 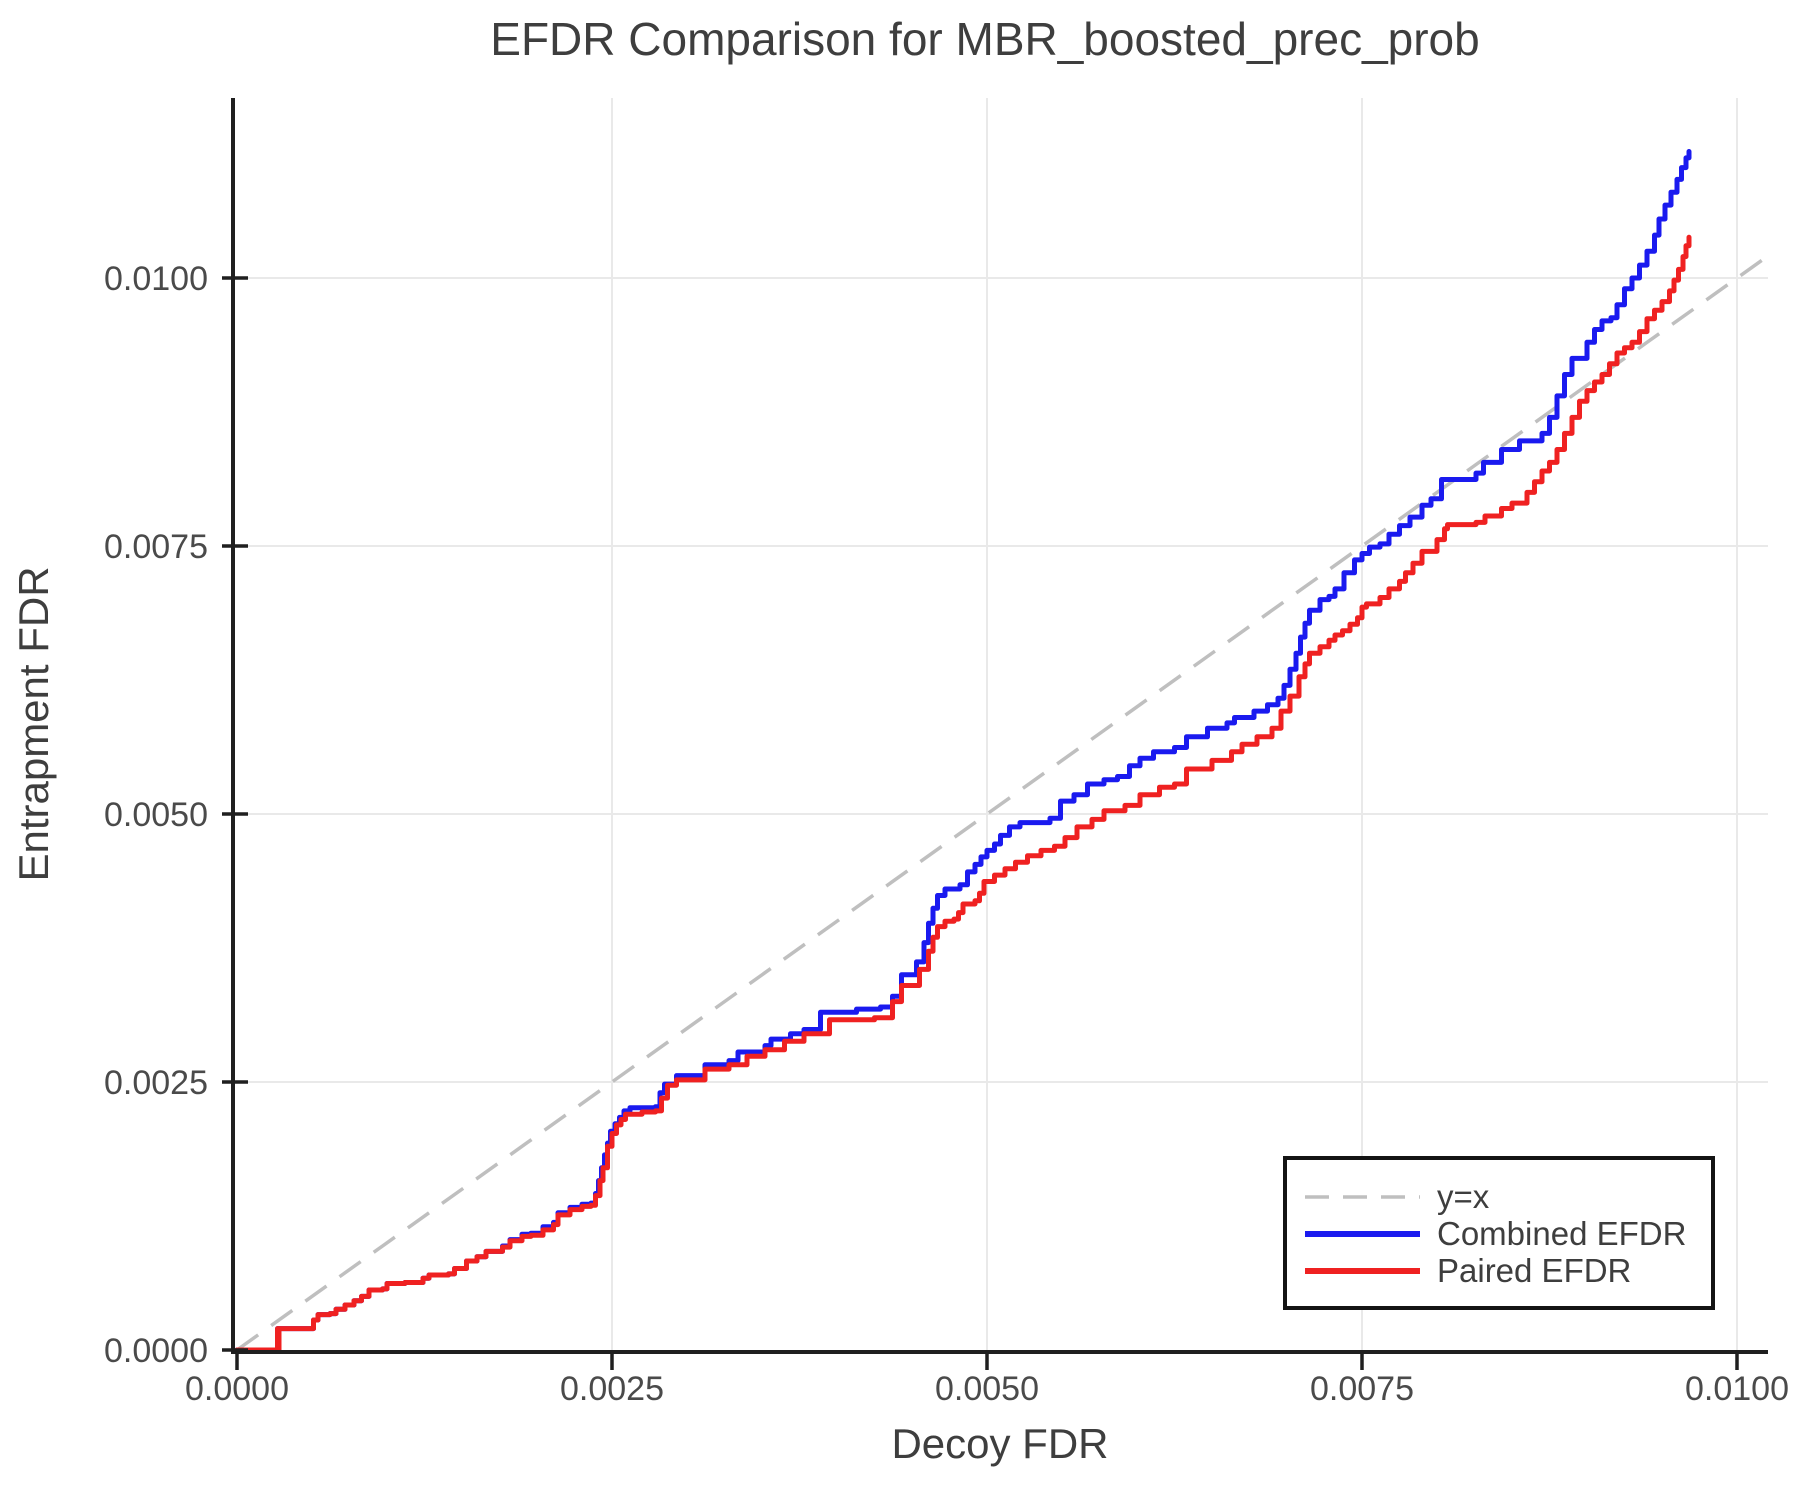 What do you see at coordinates (237, 1389) in the screenshot?
I see `x-tick-label-0: 0.0000` at bounding box center [237, 1389].